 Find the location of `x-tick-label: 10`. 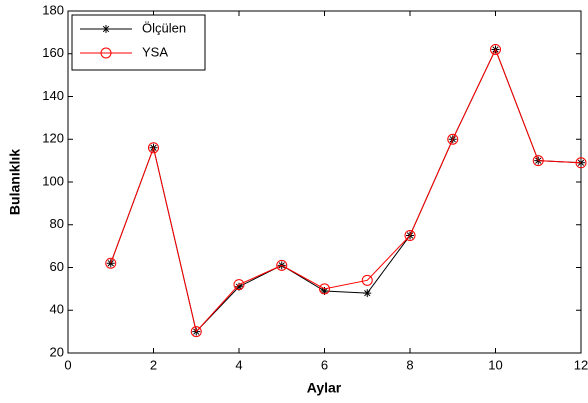

x-tick-label: 10 is located at coordinates (495, 364).